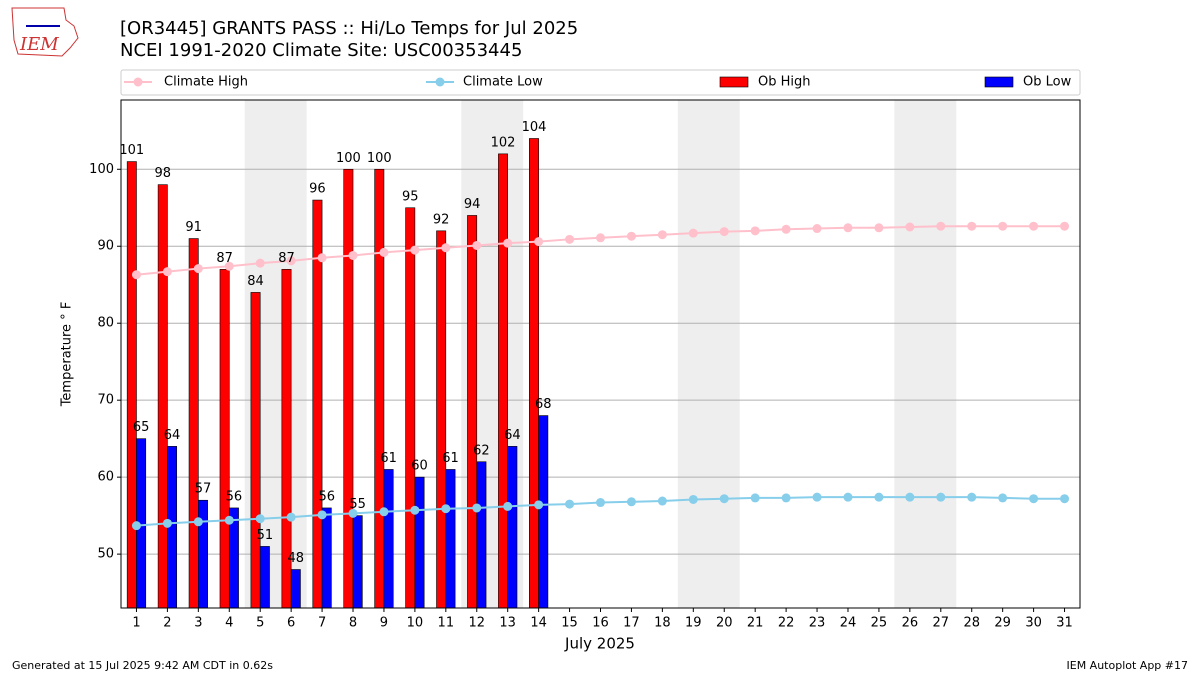 The image size is (1200, 675). Describe the element at coordinates (322, 623) in the screenshot. I see `x-tick-label: 7` at that location.